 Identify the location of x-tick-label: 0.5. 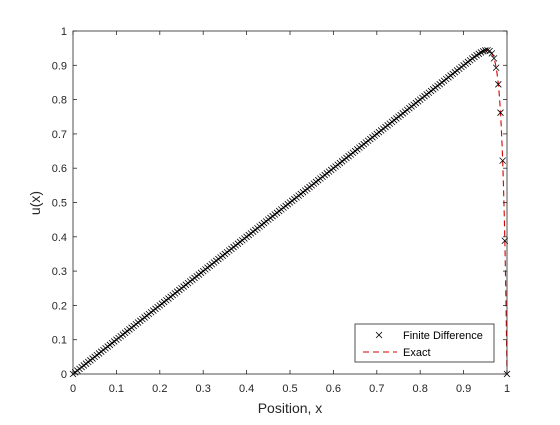
(289, 389).